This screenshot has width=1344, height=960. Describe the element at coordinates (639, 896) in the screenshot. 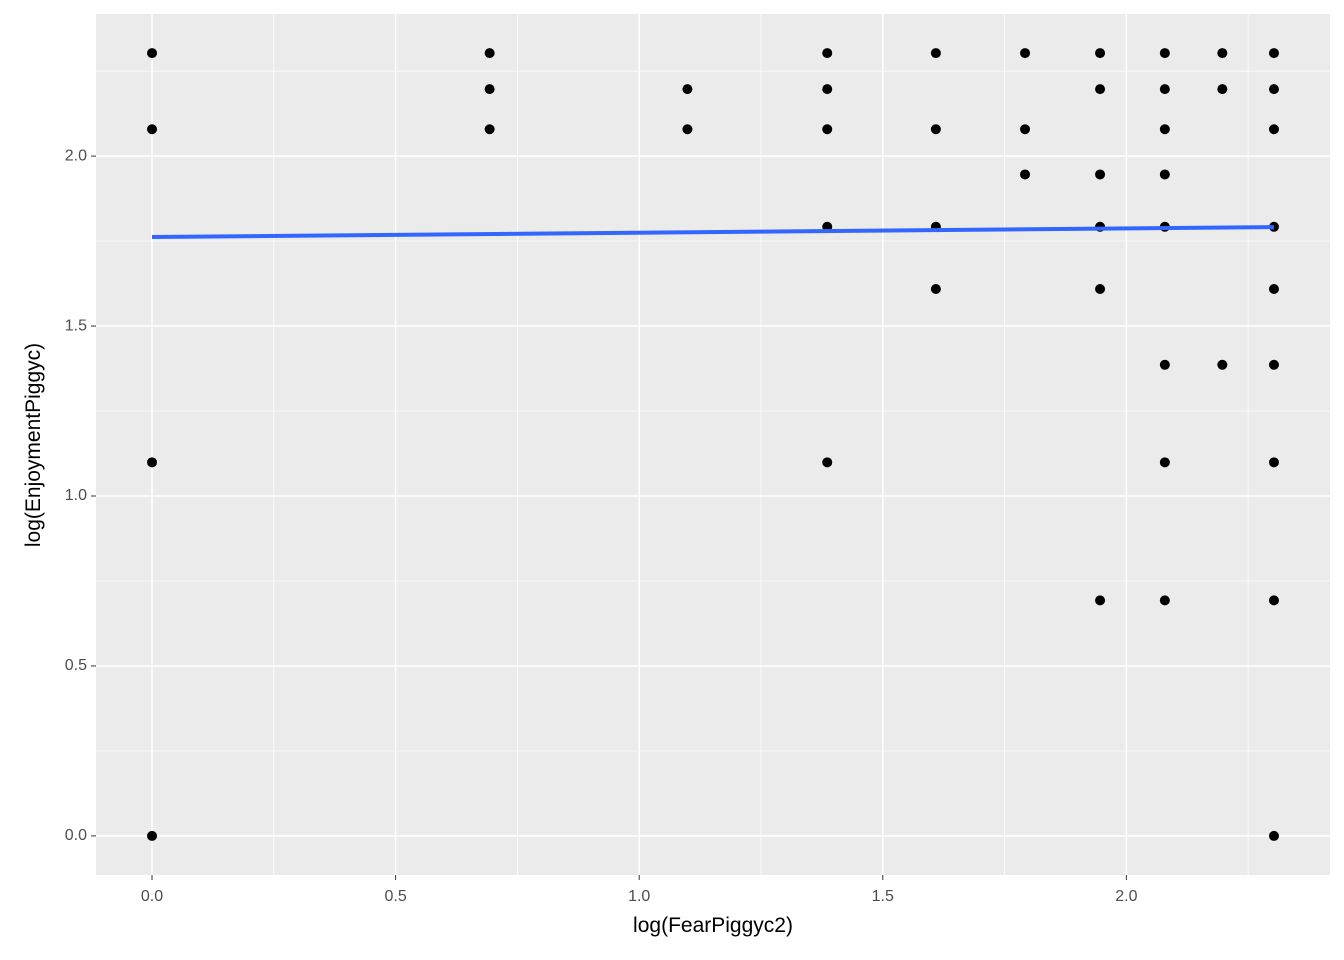

I see `x-tick-label: 1.0` at that location.